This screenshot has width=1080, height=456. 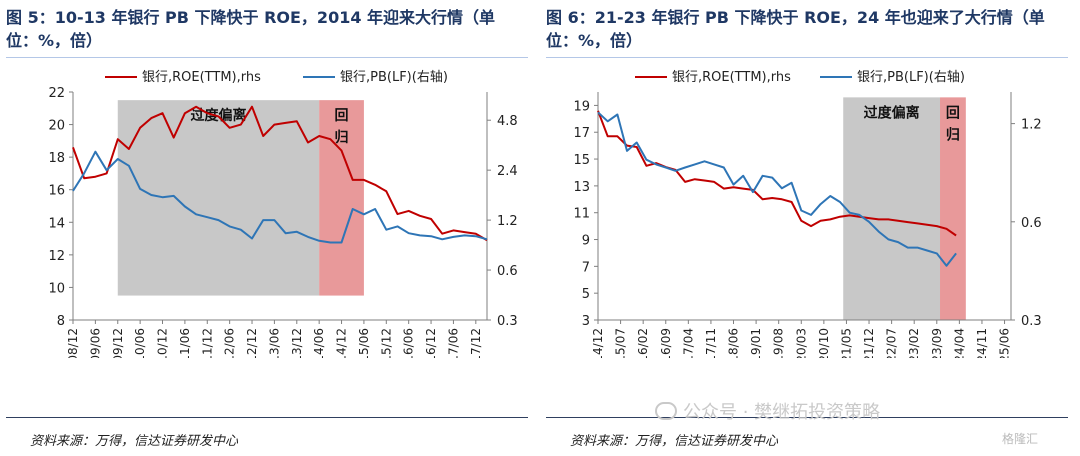 I want to click on x-tick-label: 2022/07, so click(x=892, y=343).